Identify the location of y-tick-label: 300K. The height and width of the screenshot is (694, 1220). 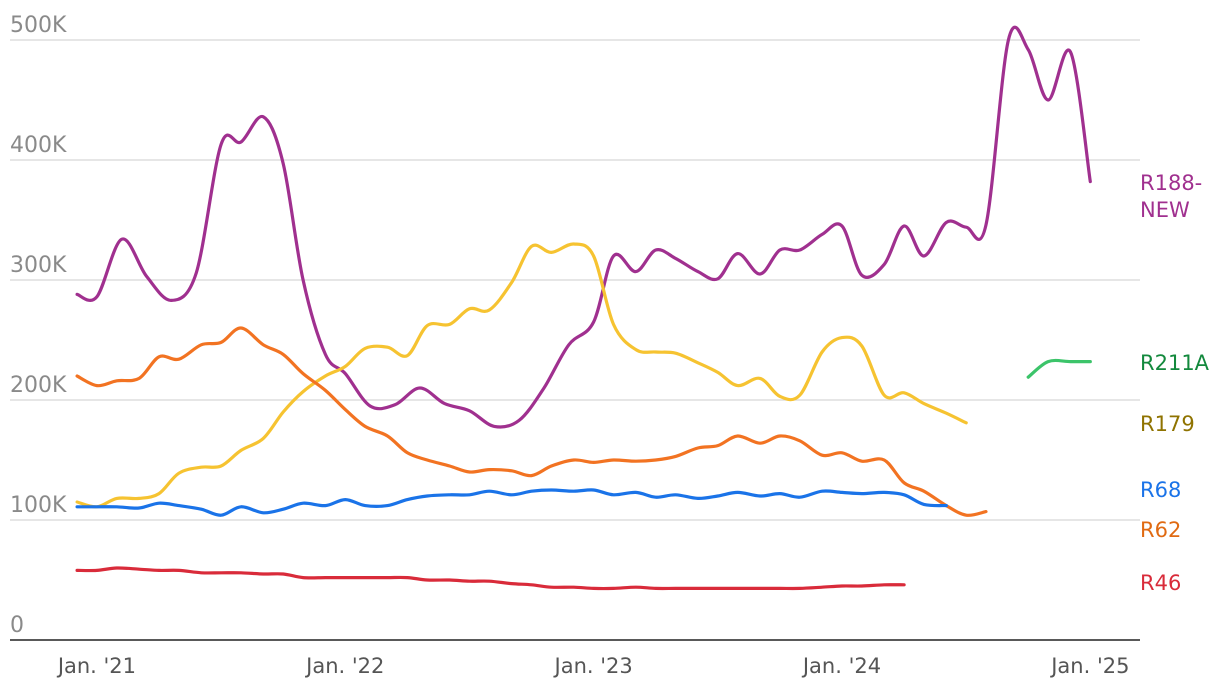
(38, 265).